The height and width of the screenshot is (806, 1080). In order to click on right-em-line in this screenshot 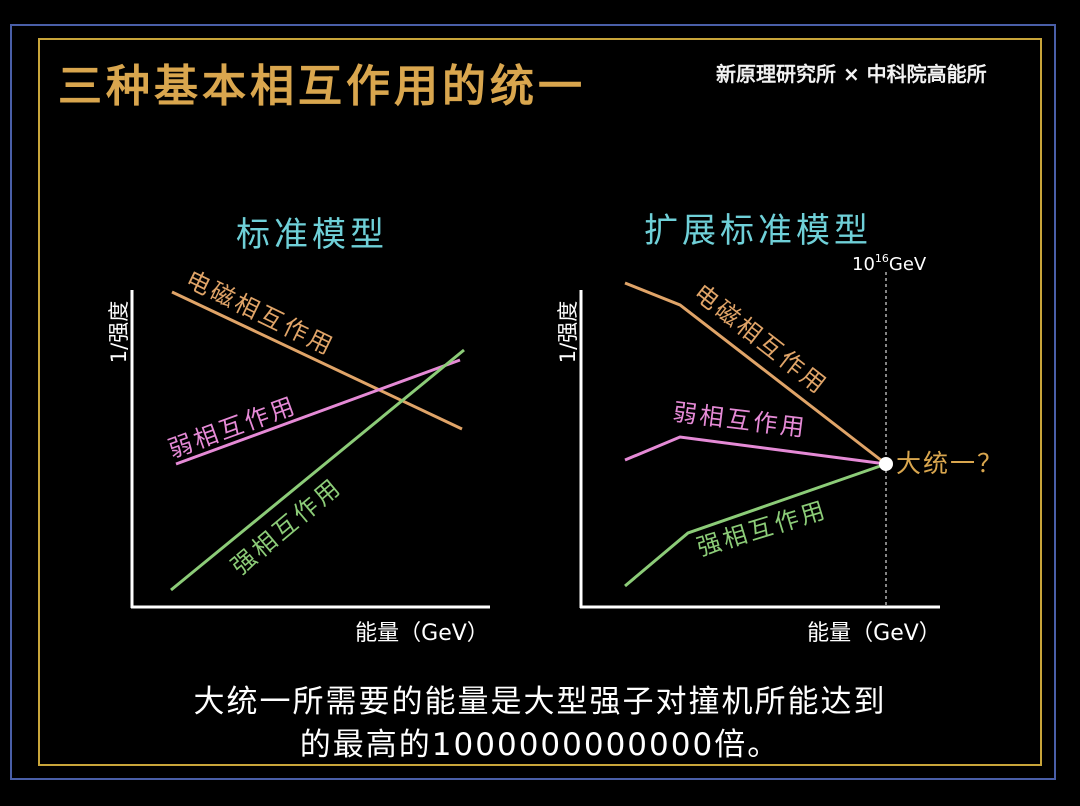, I will do `click(755, 373)`.